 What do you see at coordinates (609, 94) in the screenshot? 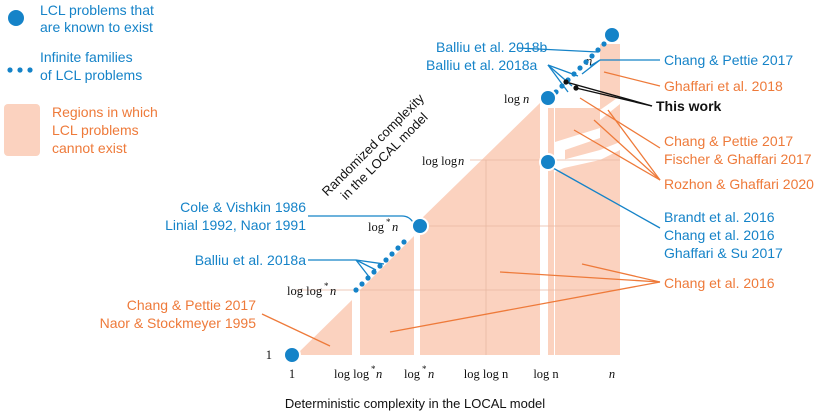
I see `this-work-connectors` at bounding box center [609, 94].